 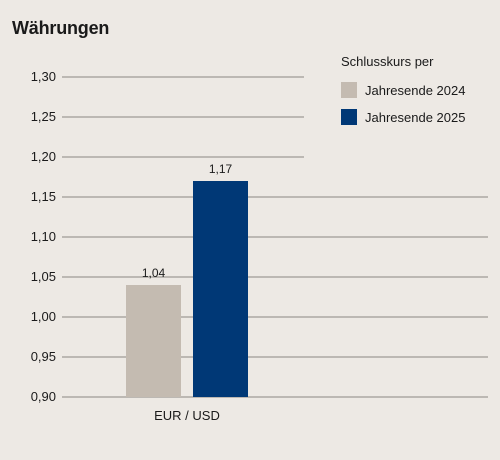 What do you see at coordinates (43, 236) in the screenshot?
I see `y-tick-label: 1,10` at bounding box center [43, 236].